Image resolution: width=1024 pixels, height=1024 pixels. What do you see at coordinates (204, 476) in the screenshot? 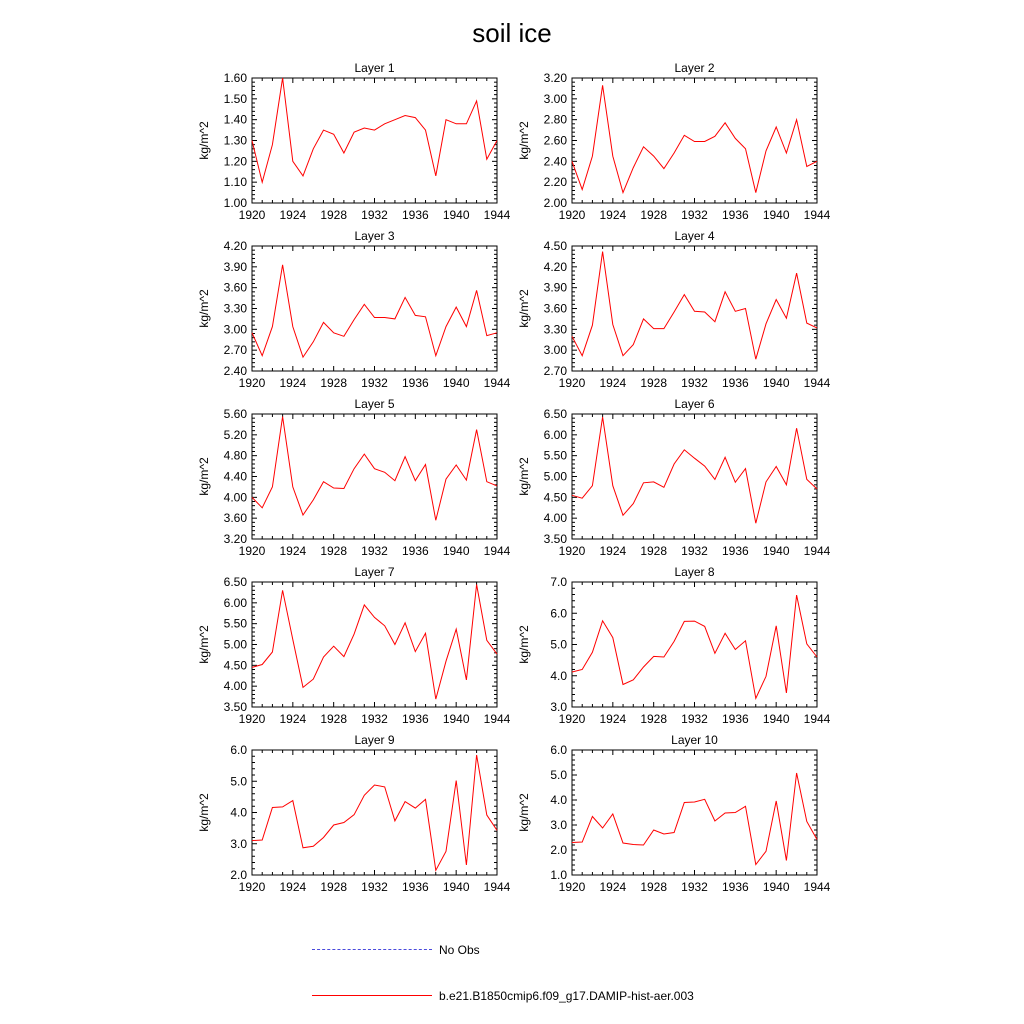
I see `panel-5-ylabel: kg/m^2` at bounding box center [204, 476].